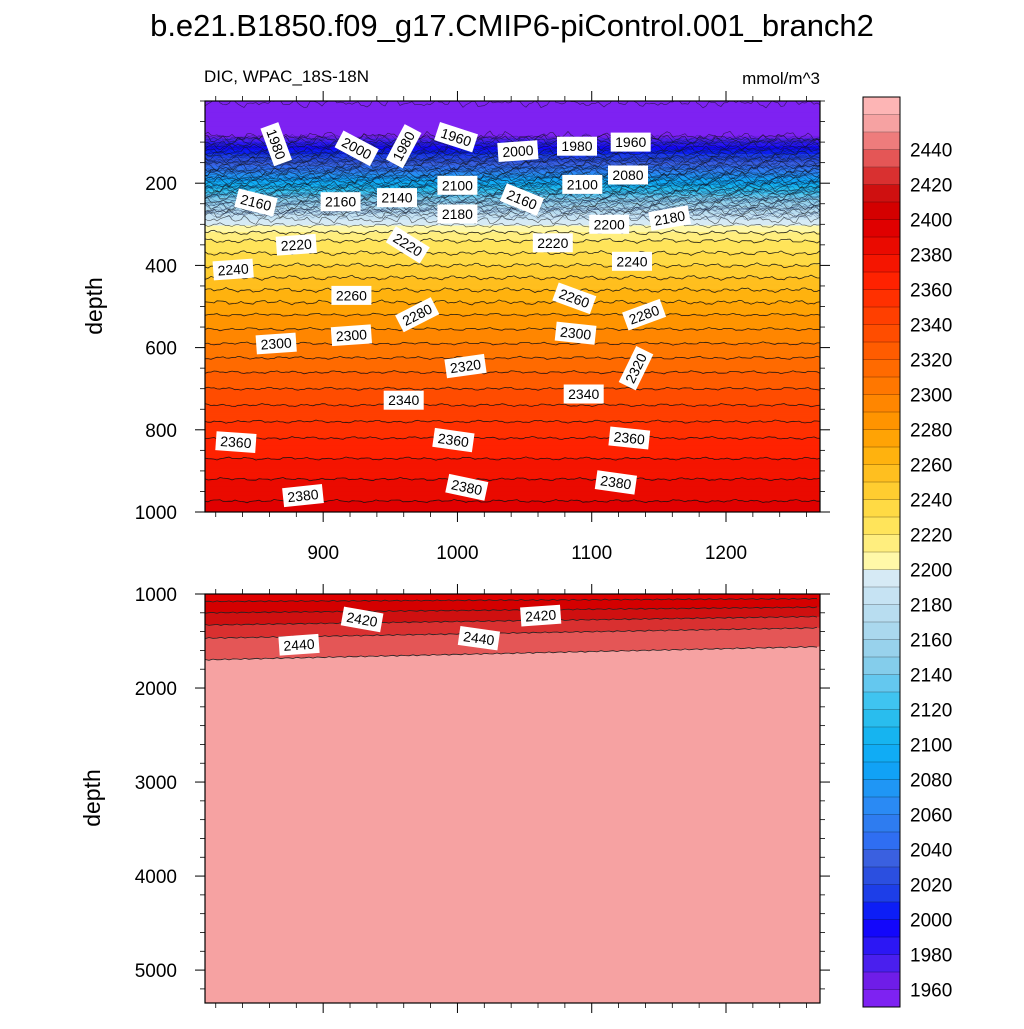 The image size is (1024, 1029). I want to click on lower-contour-lines, so click(511, 629).